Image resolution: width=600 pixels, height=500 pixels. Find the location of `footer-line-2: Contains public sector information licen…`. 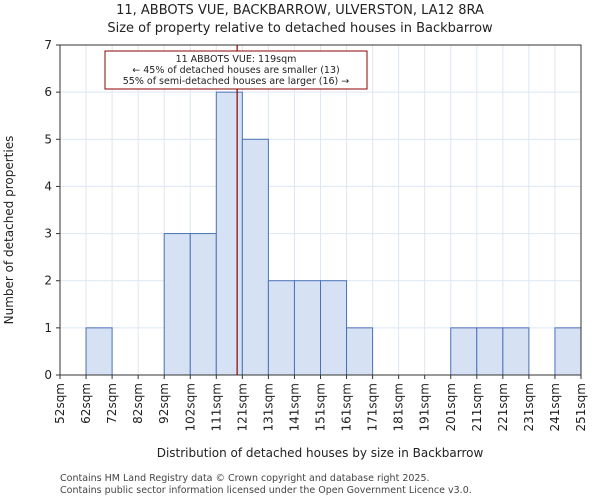

footer-line-2: Contains public sector information licen… is located at coordinates (266, 490).